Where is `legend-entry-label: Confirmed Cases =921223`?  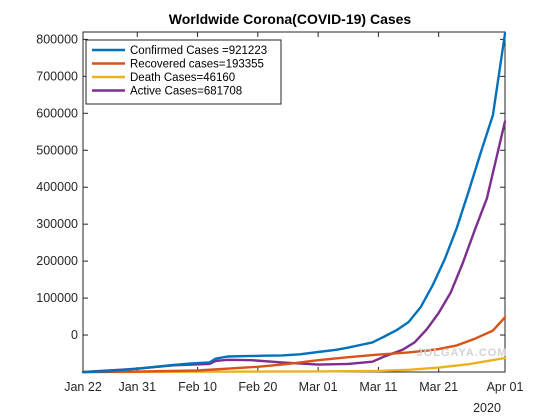
legend-entry-label: Confirmed Cases =921223 is located at coordinates (198, 51).